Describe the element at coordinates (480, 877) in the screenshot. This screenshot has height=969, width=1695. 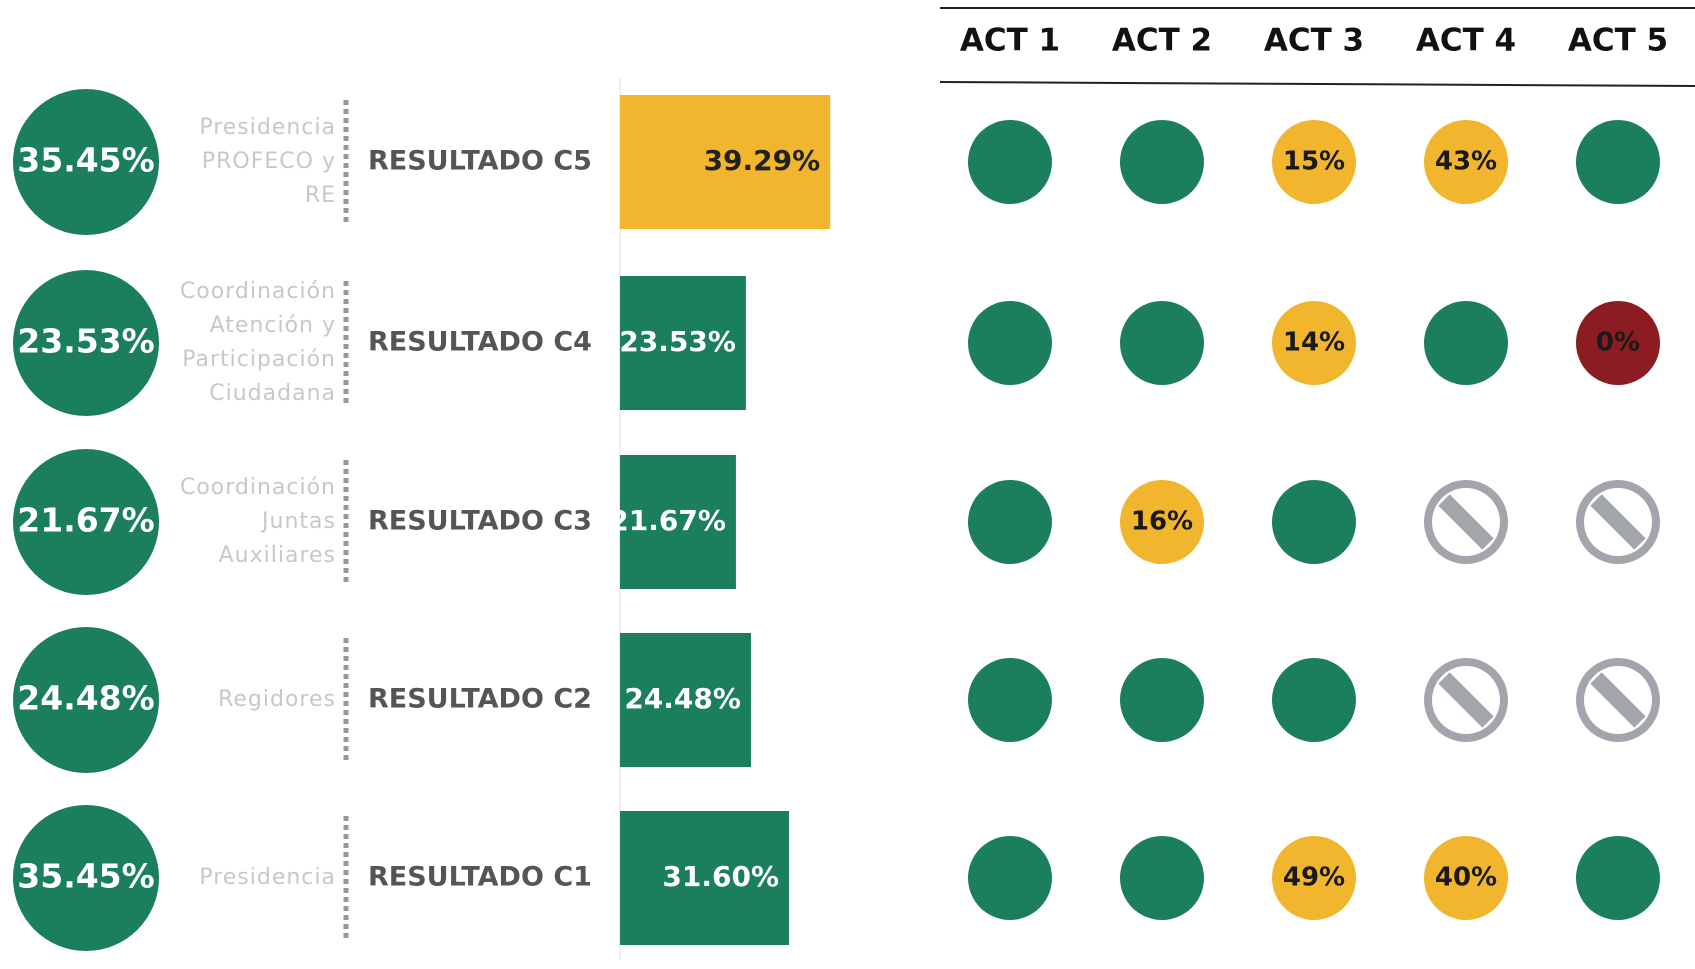
I see `result-name: RESULTADO C1` at that location.